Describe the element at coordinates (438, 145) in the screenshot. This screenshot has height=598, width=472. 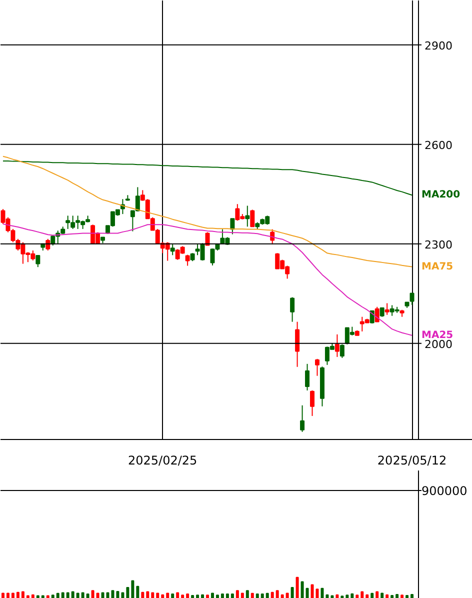
I see `y-tick-label: 2600` at that location.